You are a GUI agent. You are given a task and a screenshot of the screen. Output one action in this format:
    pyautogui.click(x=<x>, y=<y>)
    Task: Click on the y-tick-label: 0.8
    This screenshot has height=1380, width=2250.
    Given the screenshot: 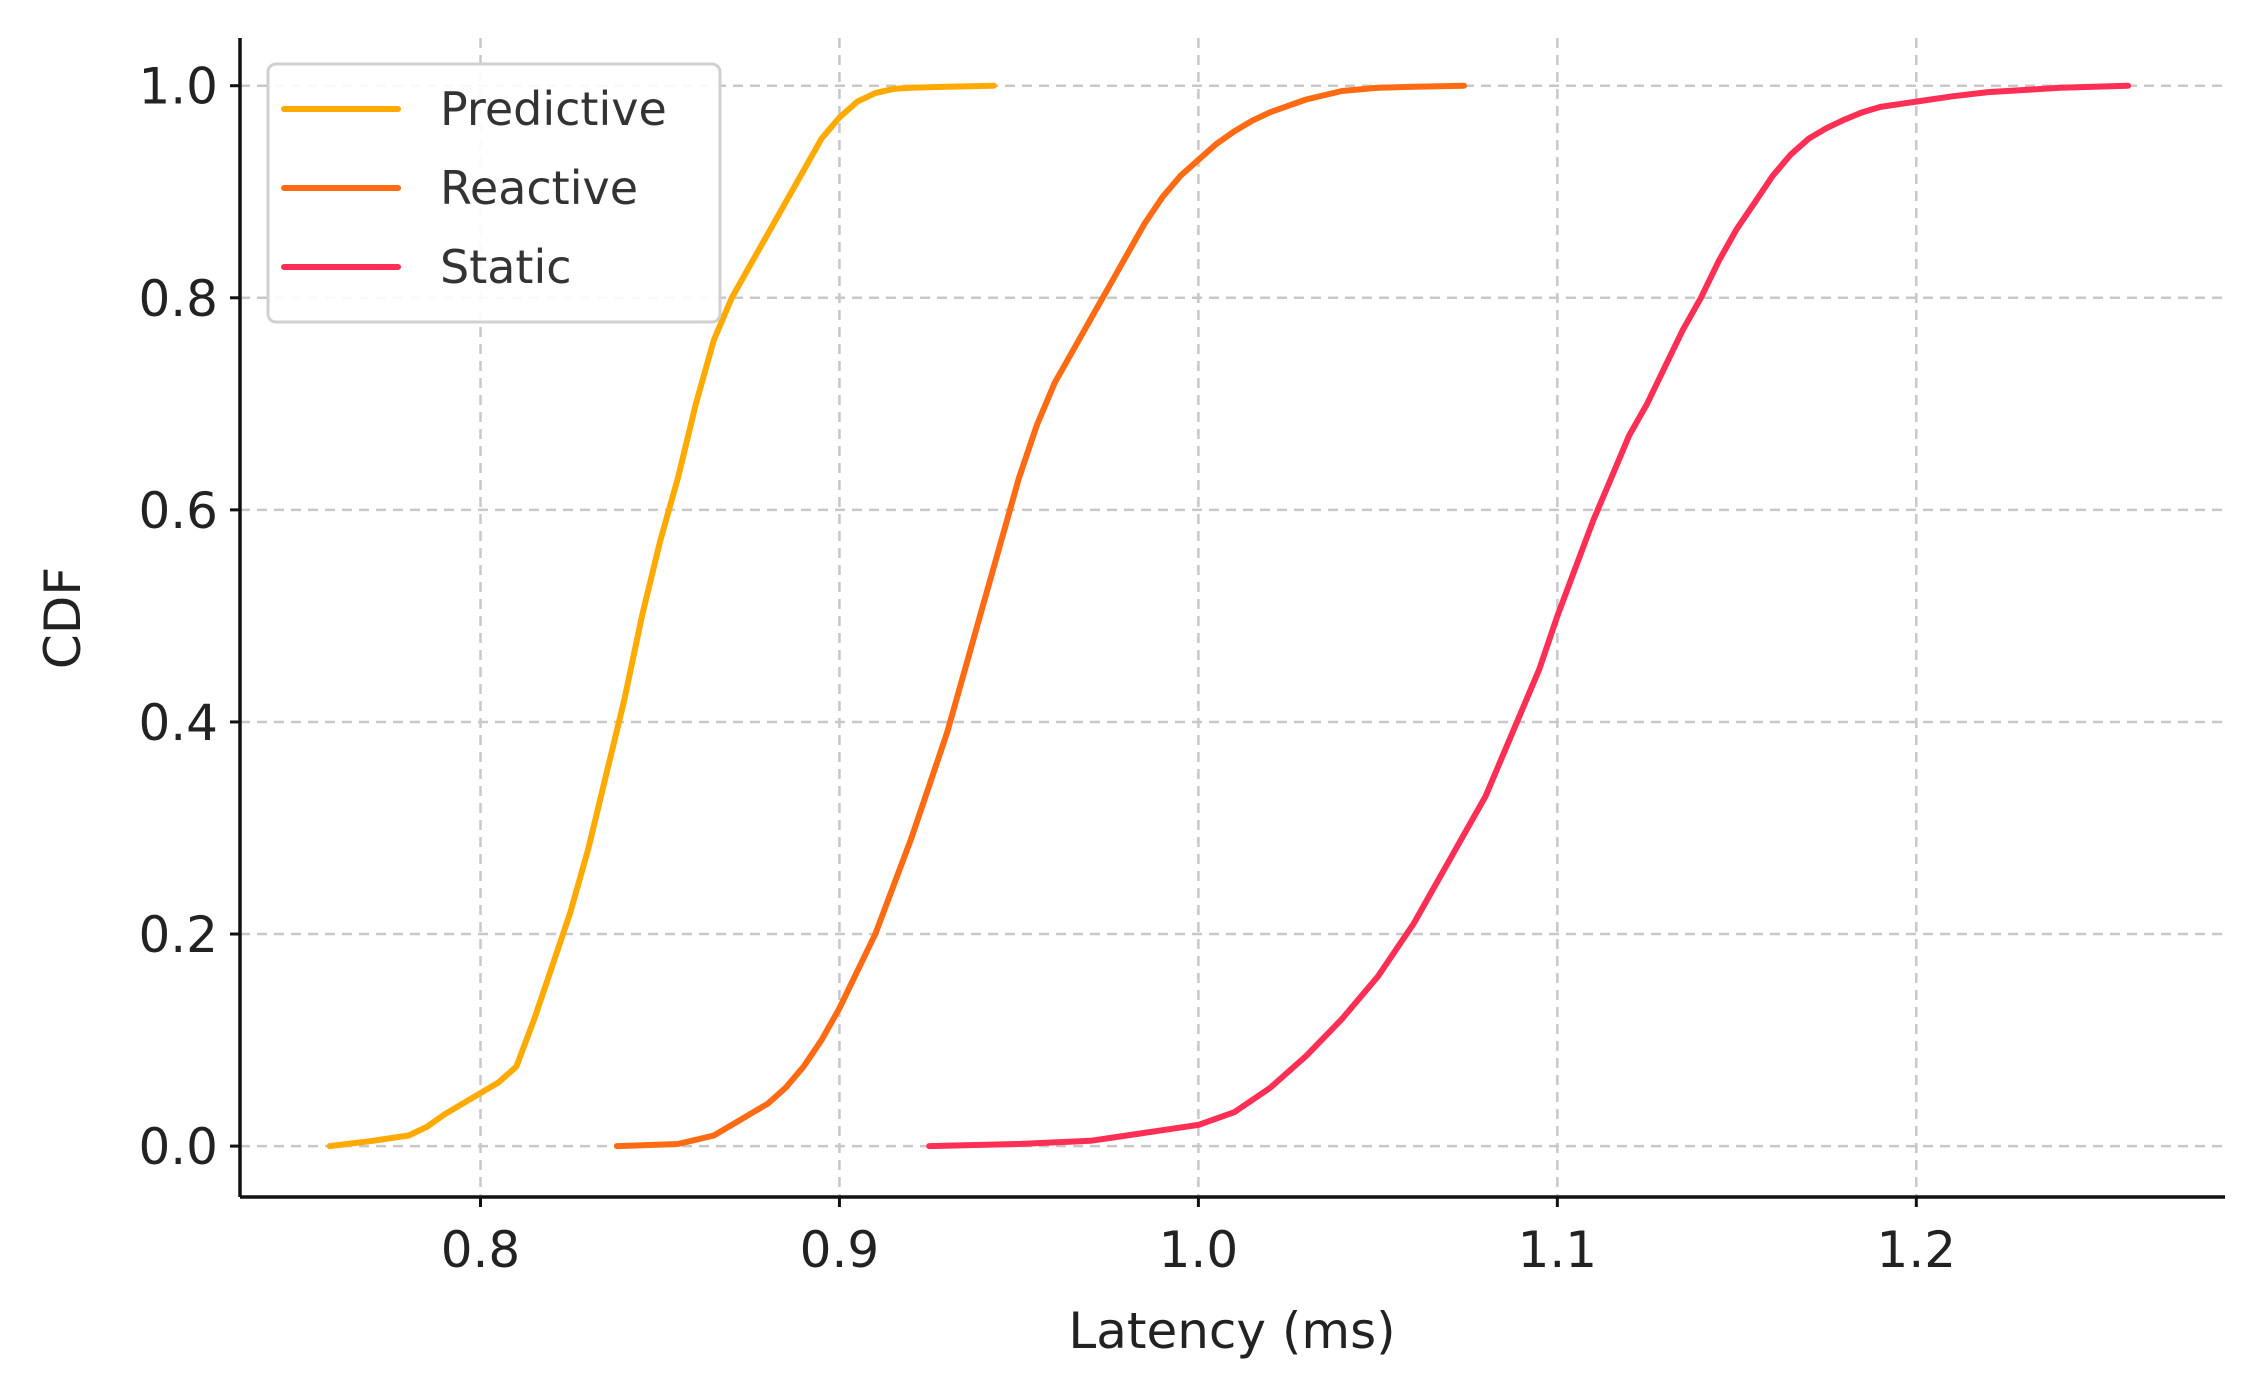 What is the action you would take?
    pyautogui.click(x=178, y=299)
    